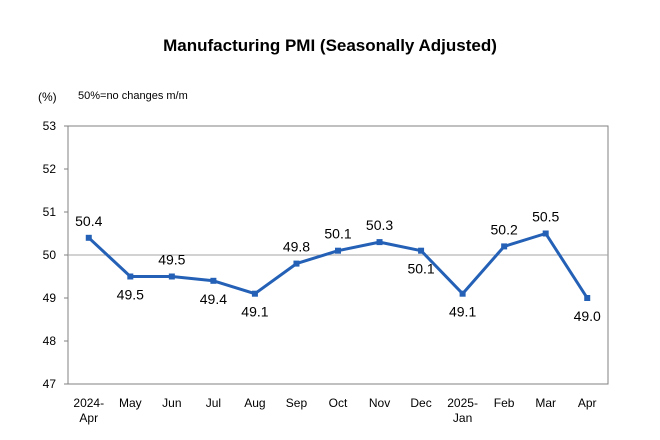  What do you see at coordinates (130, 403) in the screenshot?
I see `x-tick-label: May` at bounding box center [130, 403].